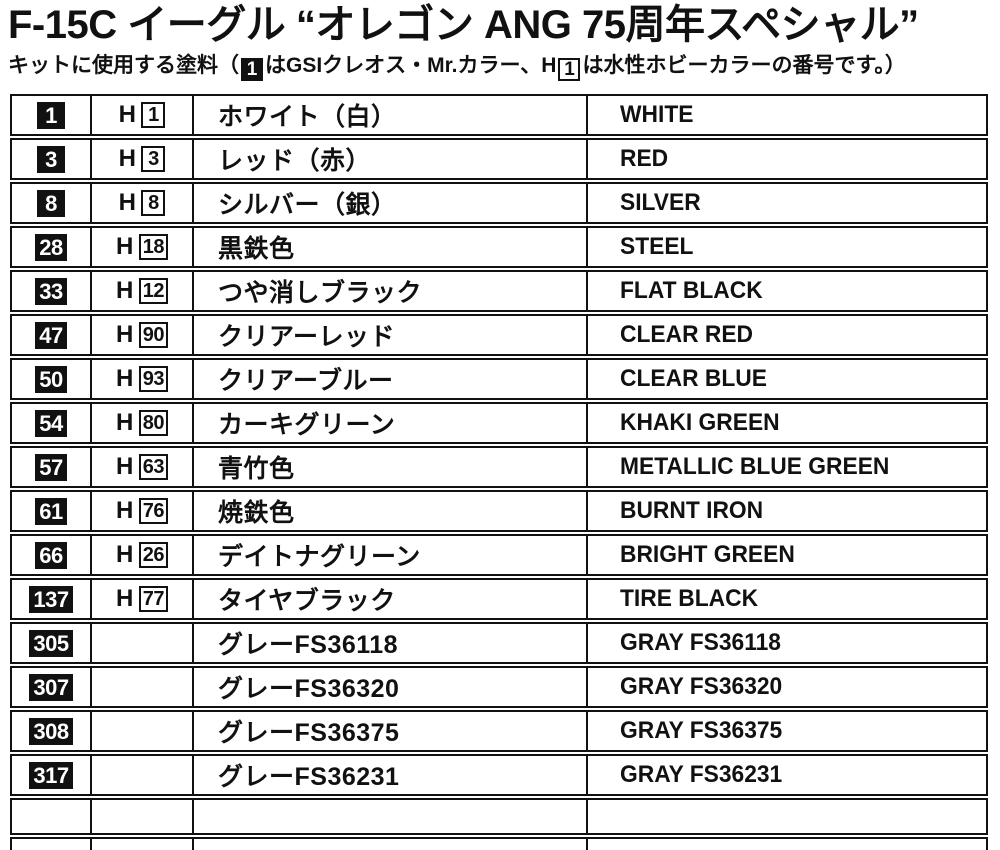  I want to click on mr-color-number-cell: 305, so click(50, 643).